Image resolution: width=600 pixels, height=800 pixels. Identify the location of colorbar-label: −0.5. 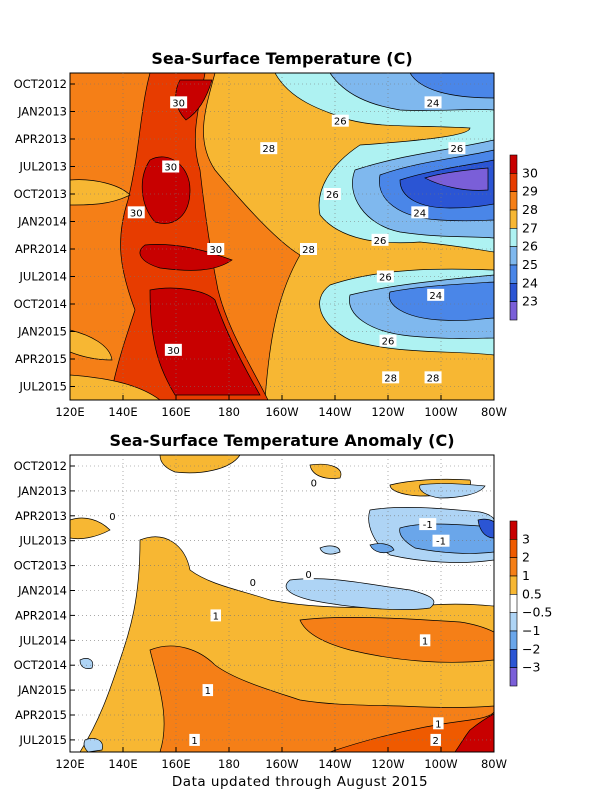
(537, 612).